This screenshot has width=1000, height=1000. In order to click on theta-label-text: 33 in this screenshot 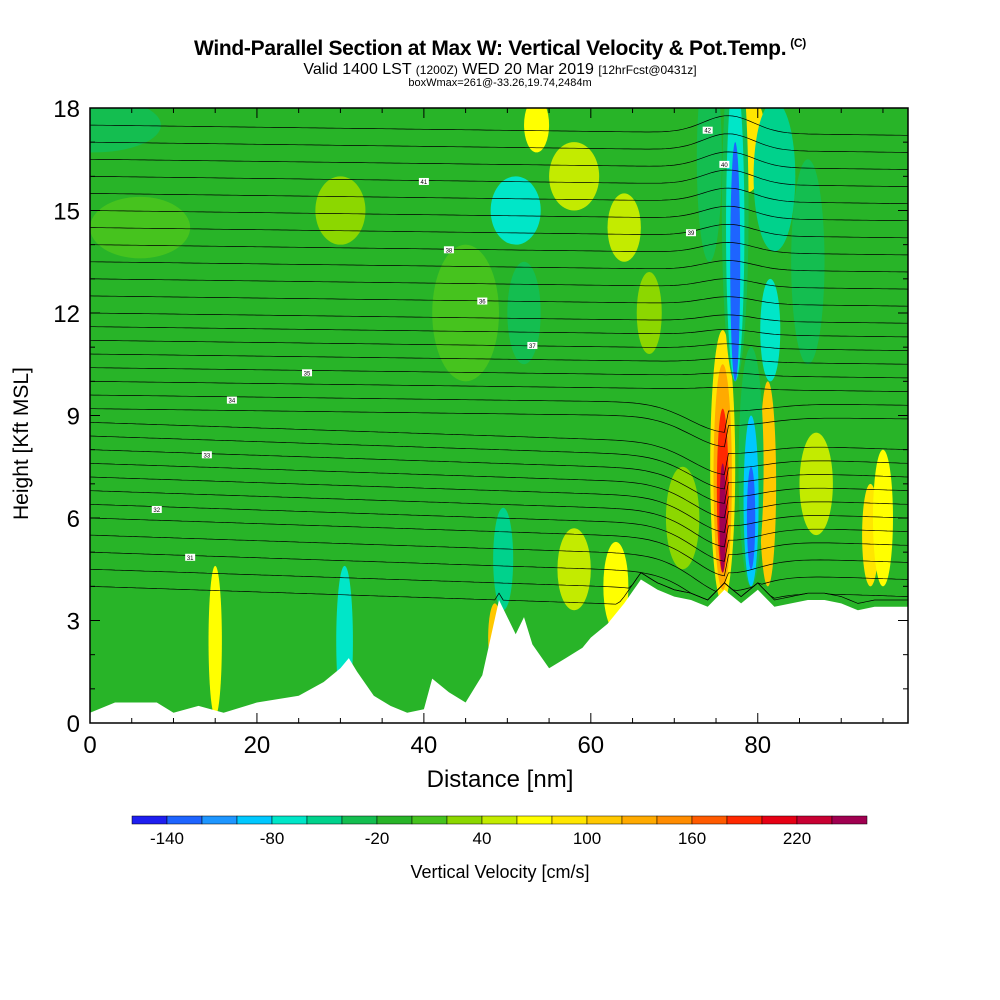, I will do `click(207, 456)`.